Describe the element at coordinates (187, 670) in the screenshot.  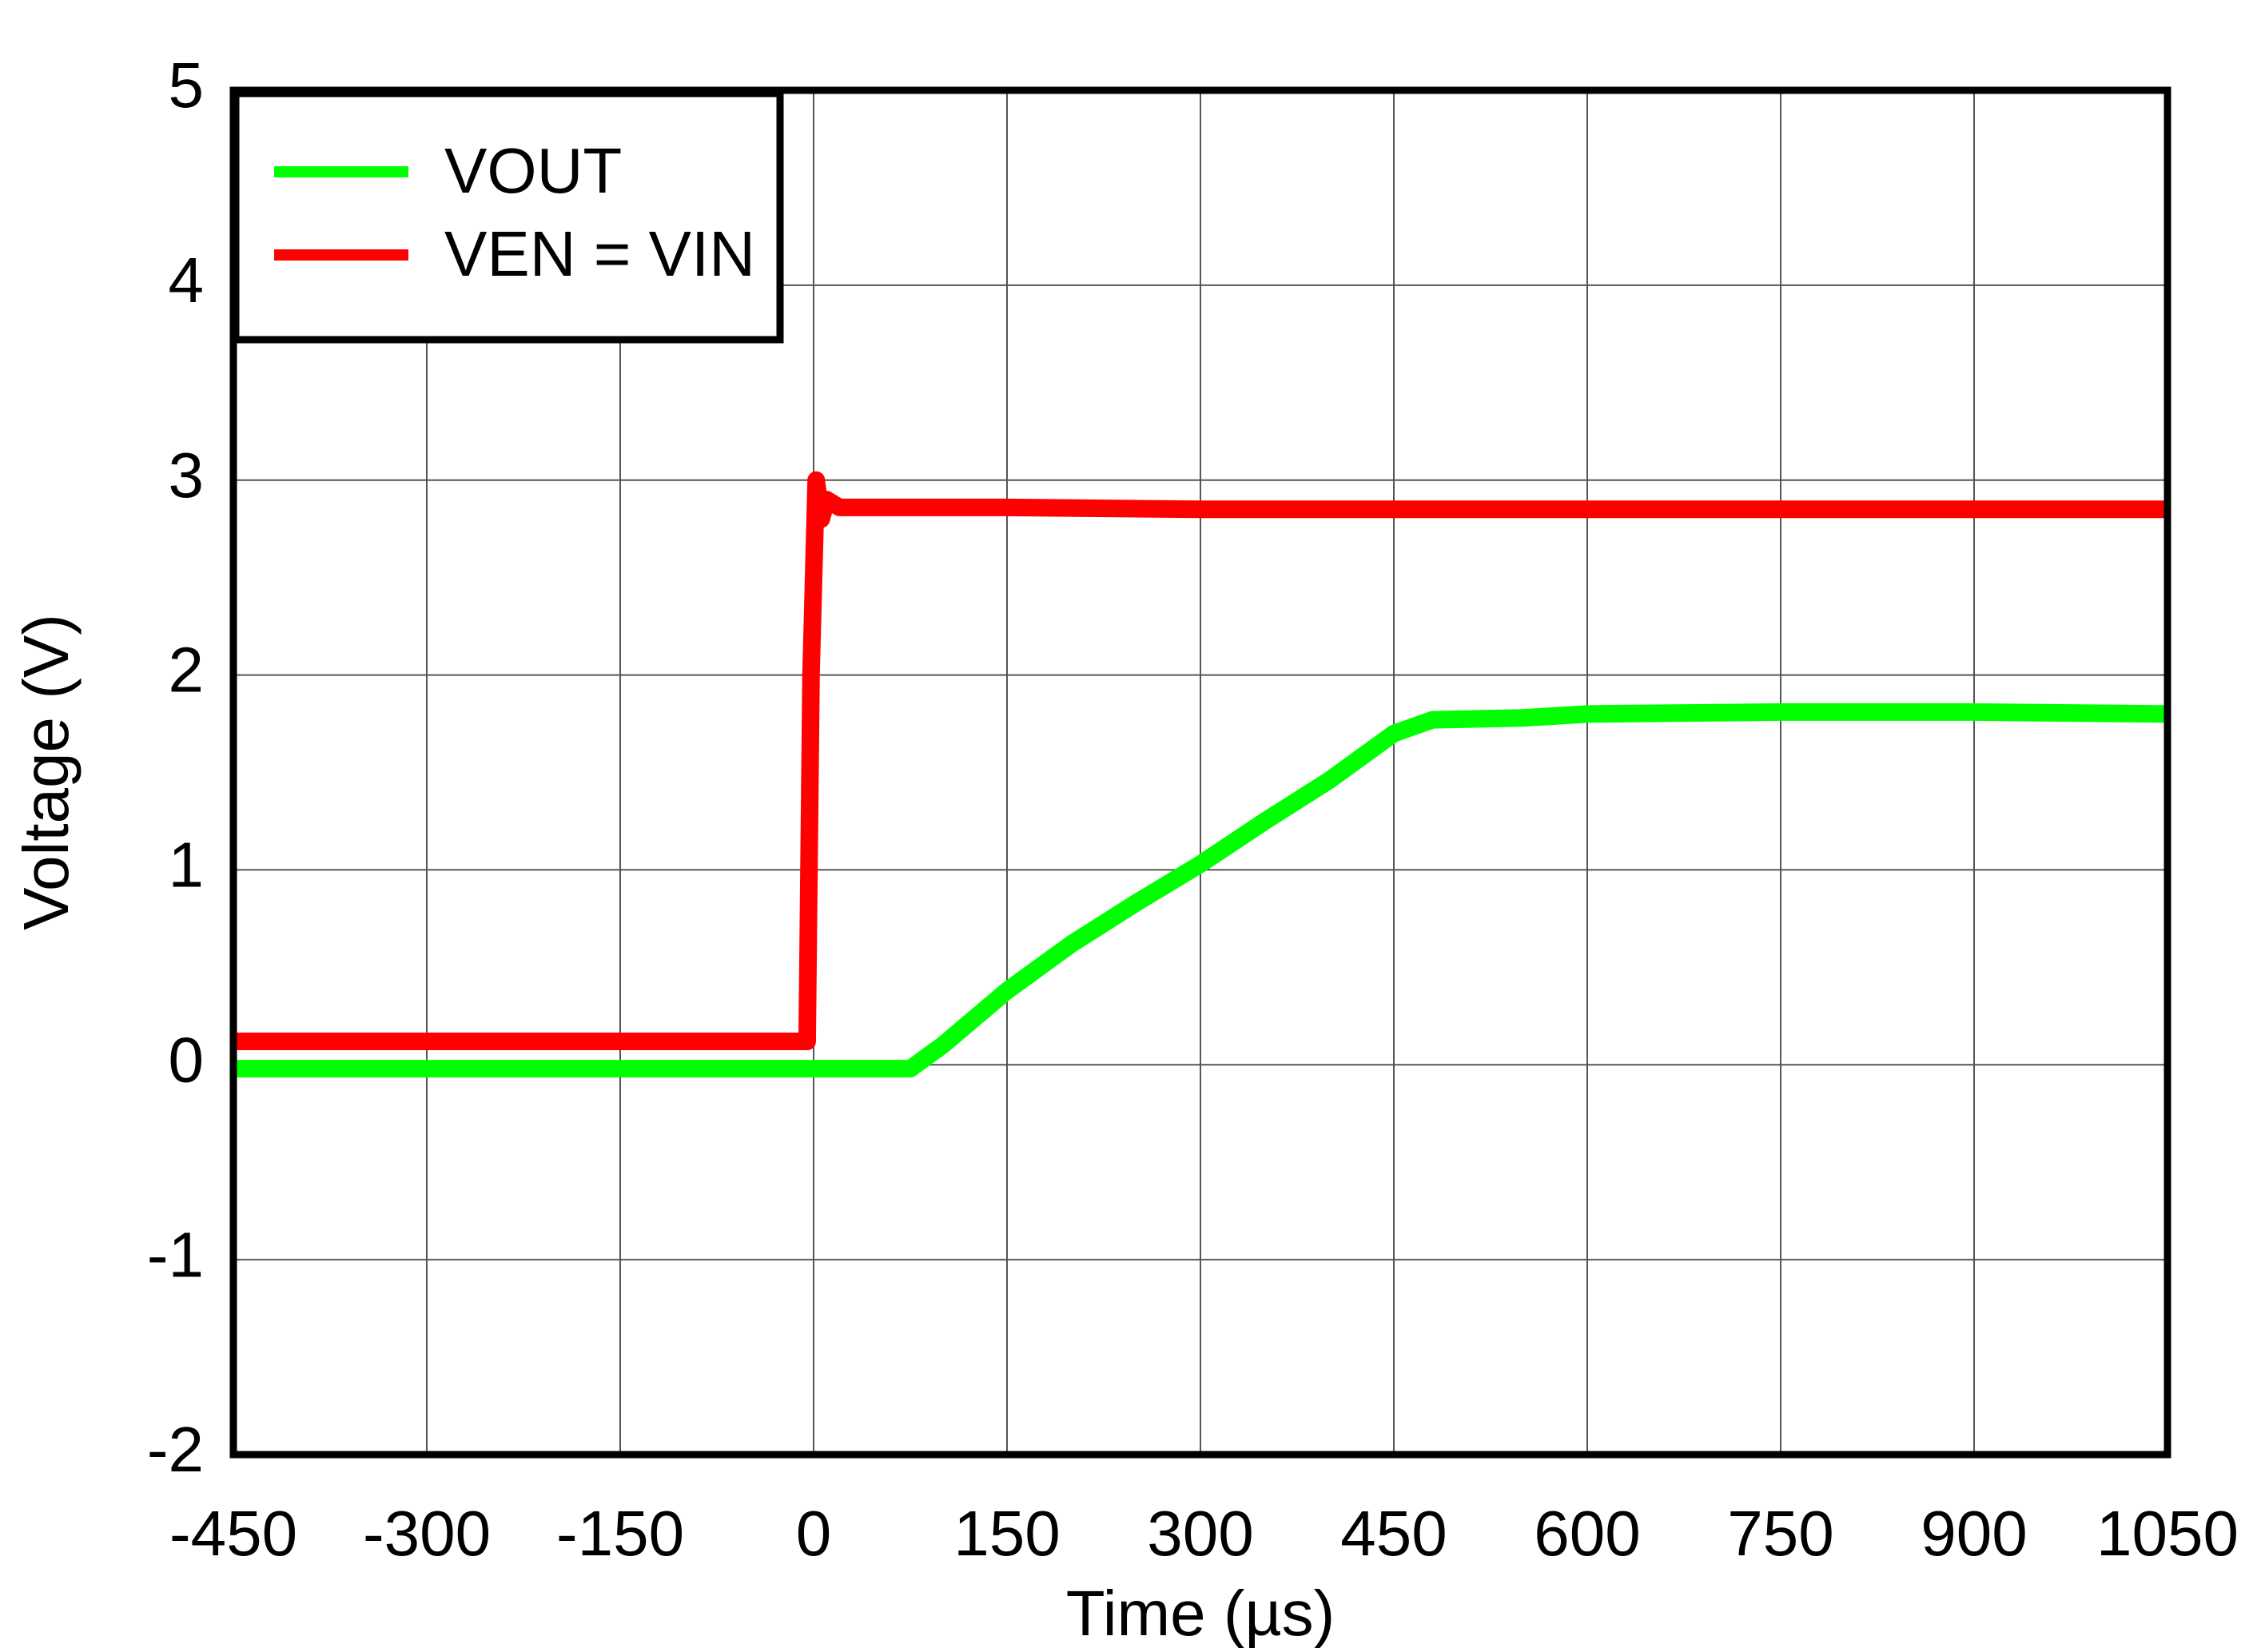
I see `y-tick-label: 2` at that location.